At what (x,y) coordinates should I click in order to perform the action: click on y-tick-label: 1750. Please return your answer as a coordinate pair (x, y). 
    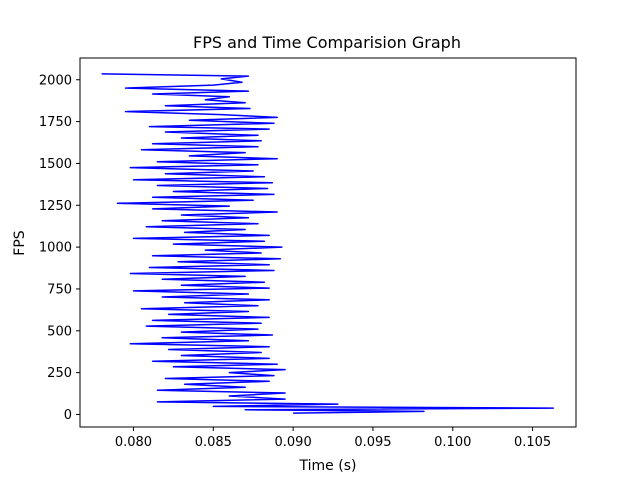
    Looking at the image, I should click on (55, 122).